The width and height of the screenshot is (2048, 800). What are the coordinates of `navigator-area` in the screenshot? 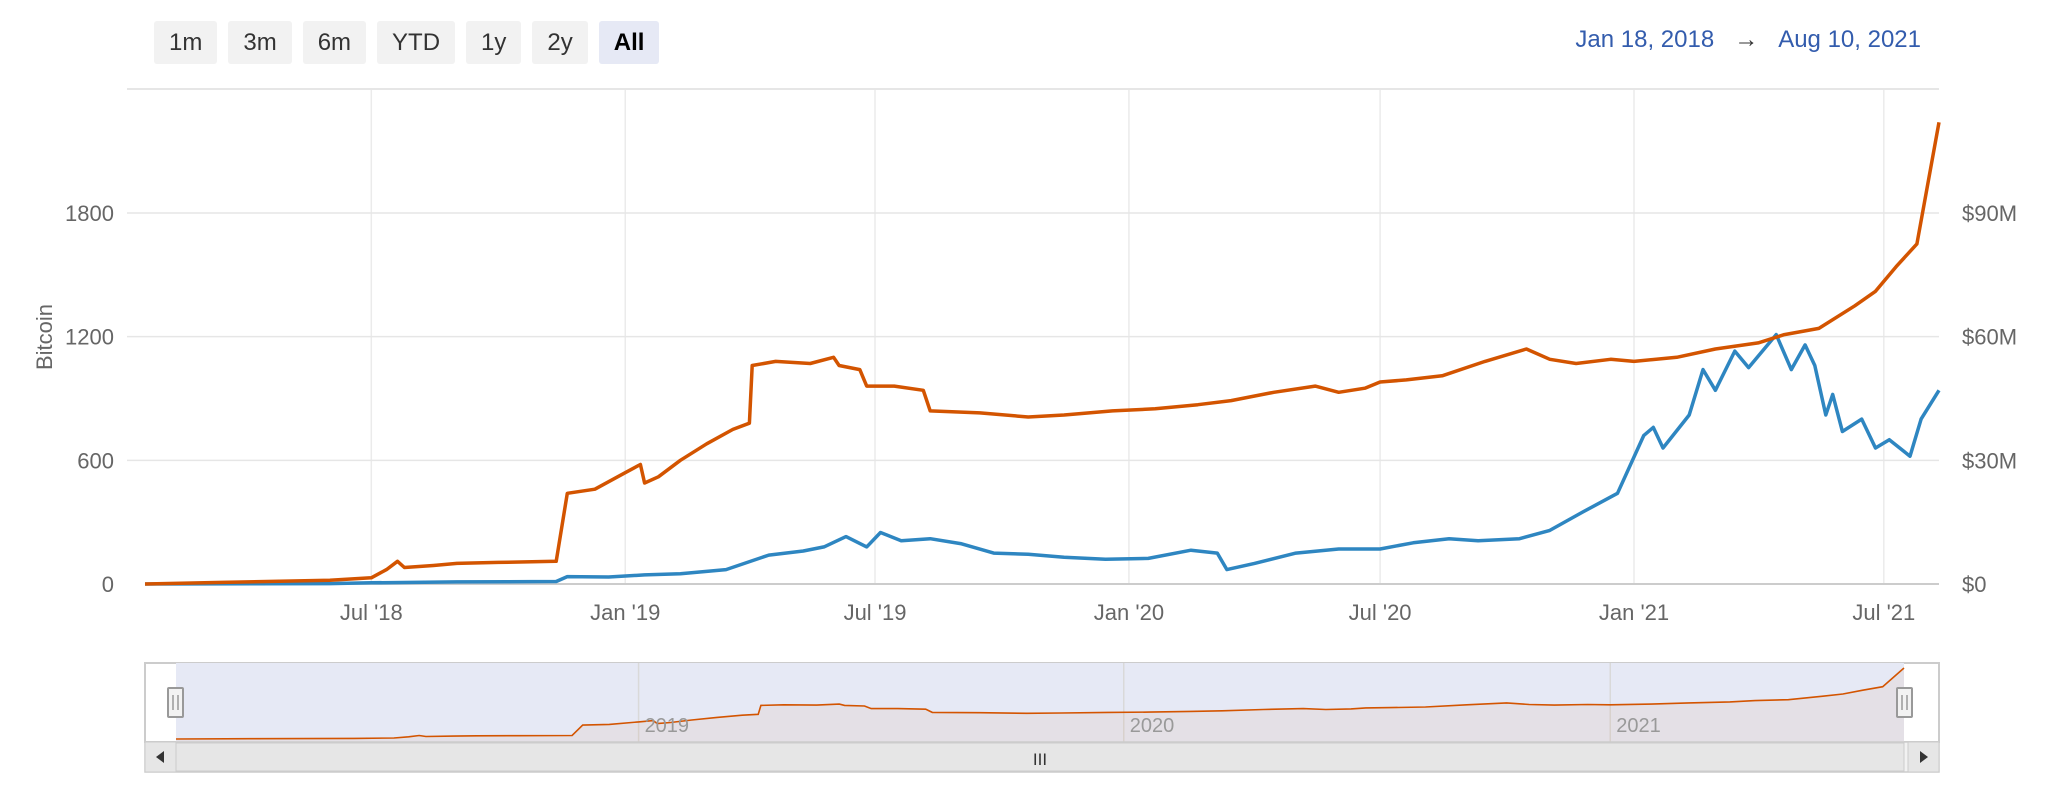 It's located at (1040, 705).